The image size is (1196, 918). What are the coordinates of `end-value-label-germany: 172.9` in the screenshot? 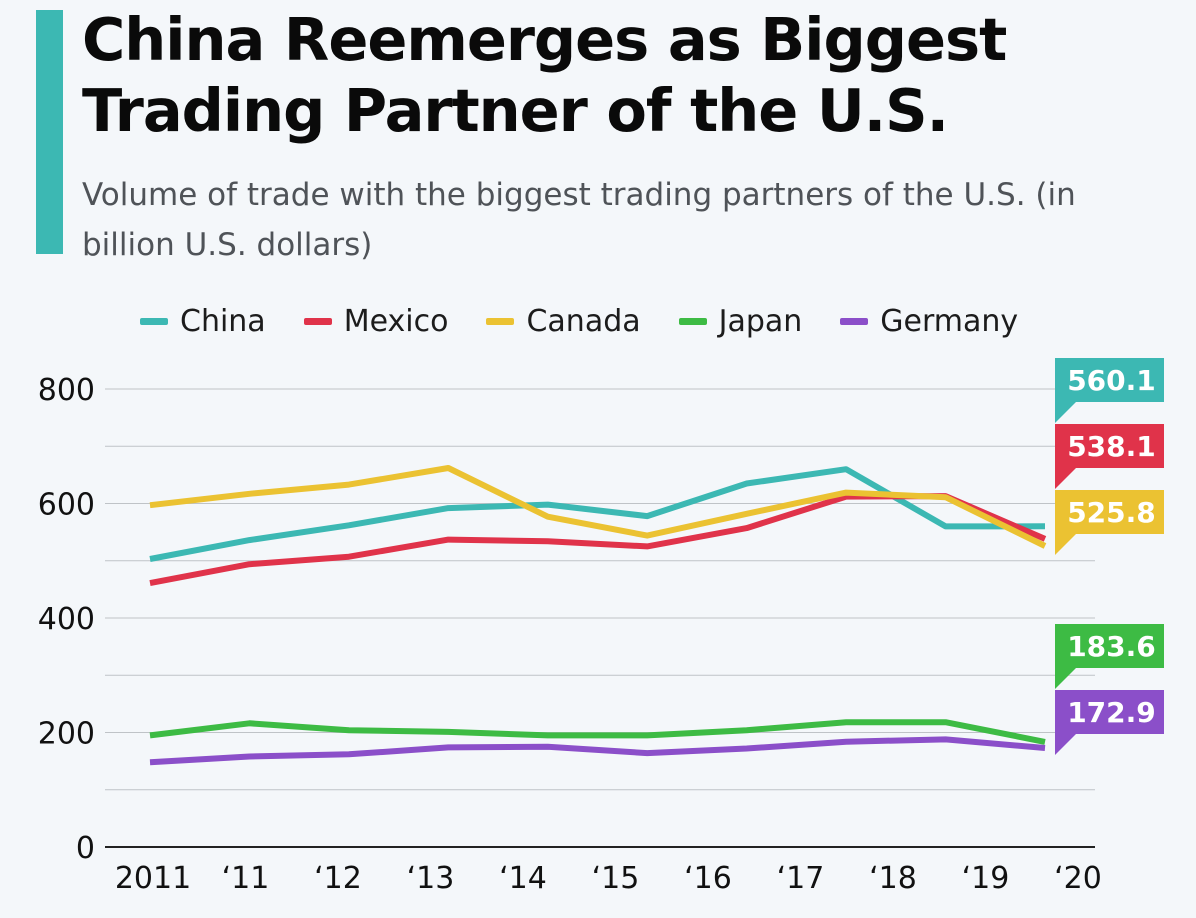 It's located at (1109, 722).